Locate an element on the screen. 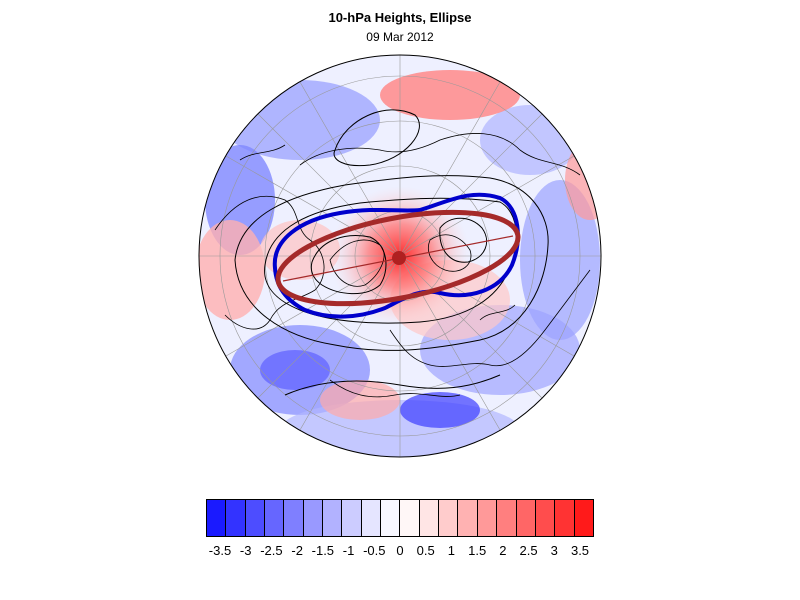  fitted-ellipse is located at coordinates (398, 258).